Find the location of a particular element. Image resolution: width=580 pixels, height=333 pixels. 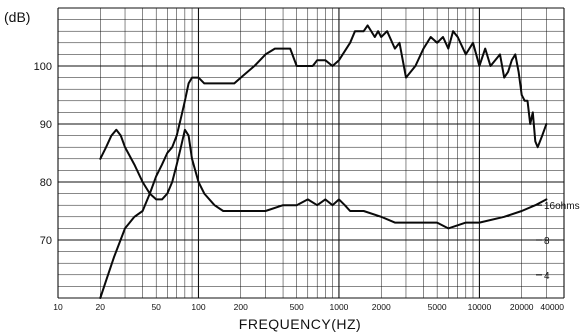

x-tick-label: 10000 is located at coordinates (480, 307).